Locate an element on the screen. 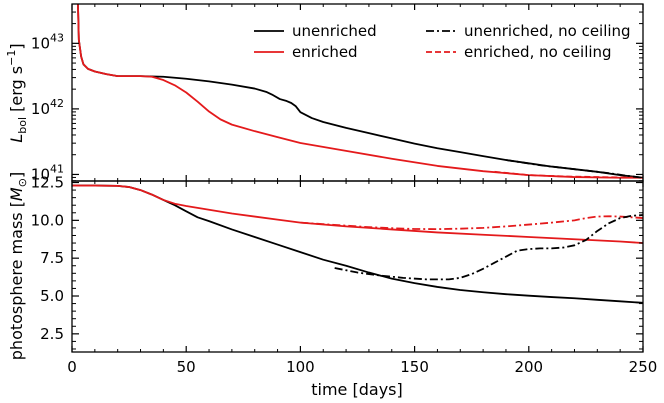  x-tick-label: 200 is located at coordinates (528, 367).